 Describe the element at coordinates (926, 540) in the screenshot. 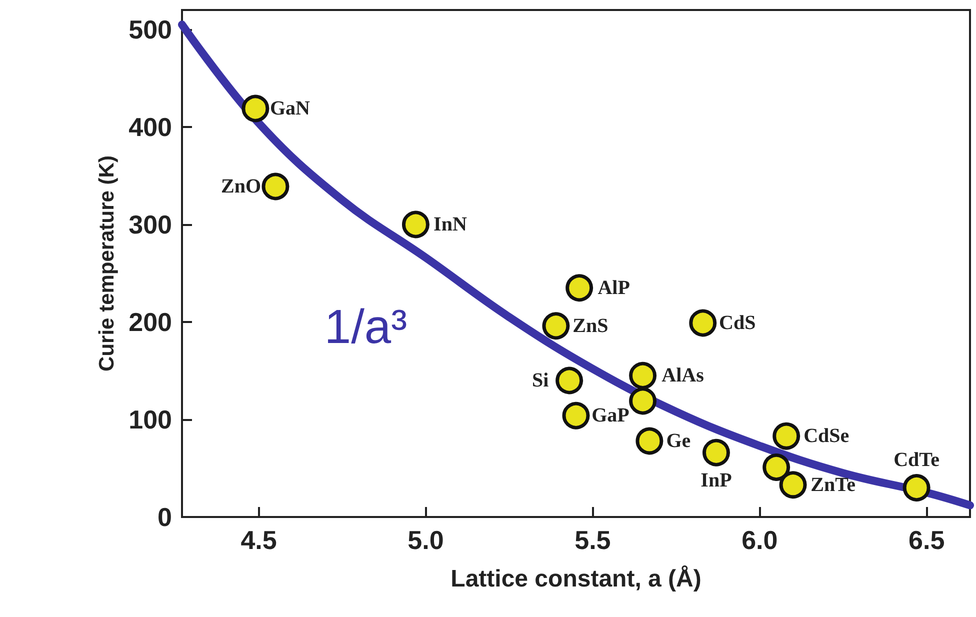

I see `x-tick-label: 6.5` at that location.